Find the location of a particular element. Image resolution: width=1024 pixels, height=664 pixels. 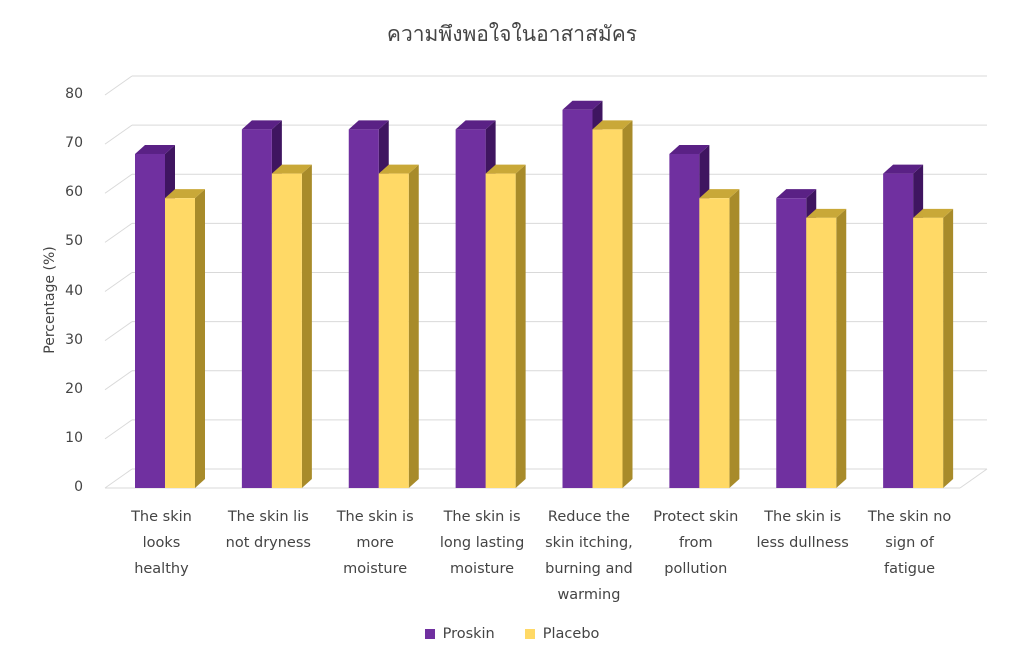

legend-item-proskin: Proskin is located at coordinates (459, 634).